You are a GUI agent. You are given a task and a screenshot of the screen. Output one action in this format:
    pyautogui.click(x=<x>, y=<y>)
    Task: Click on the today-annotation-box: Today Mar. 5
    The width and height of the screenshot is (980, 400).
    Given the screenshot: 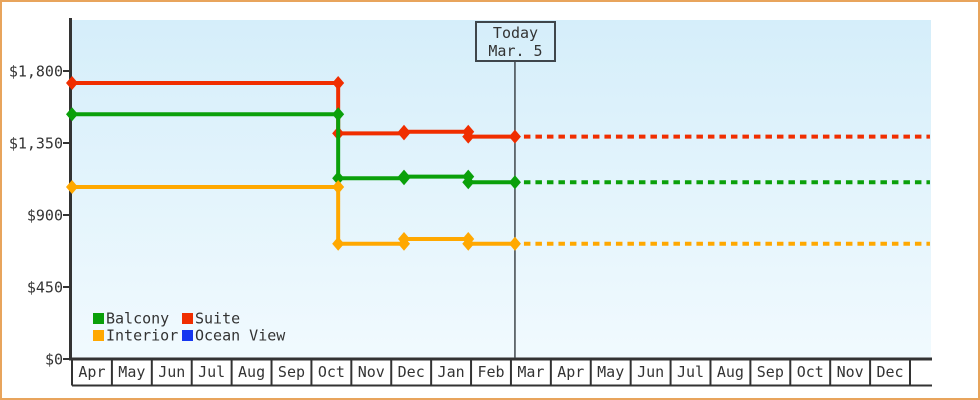 What is the action you would take?
    pyautogui.click(x=515, y=41)
    